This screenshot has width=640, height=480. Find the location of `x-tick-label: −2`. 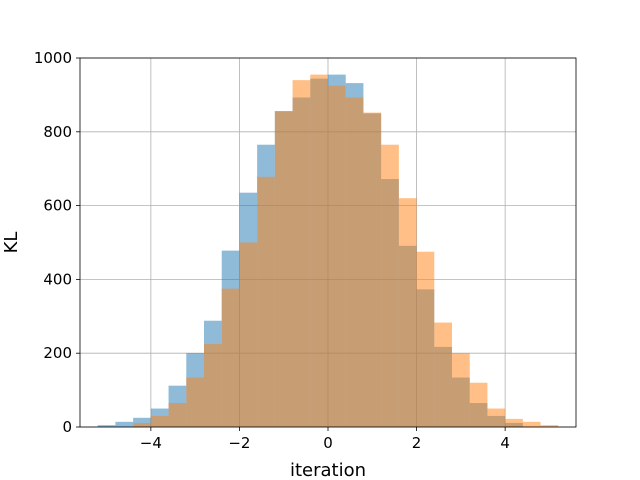

x-tick-label: −2 is located at coordinates (239, 443).